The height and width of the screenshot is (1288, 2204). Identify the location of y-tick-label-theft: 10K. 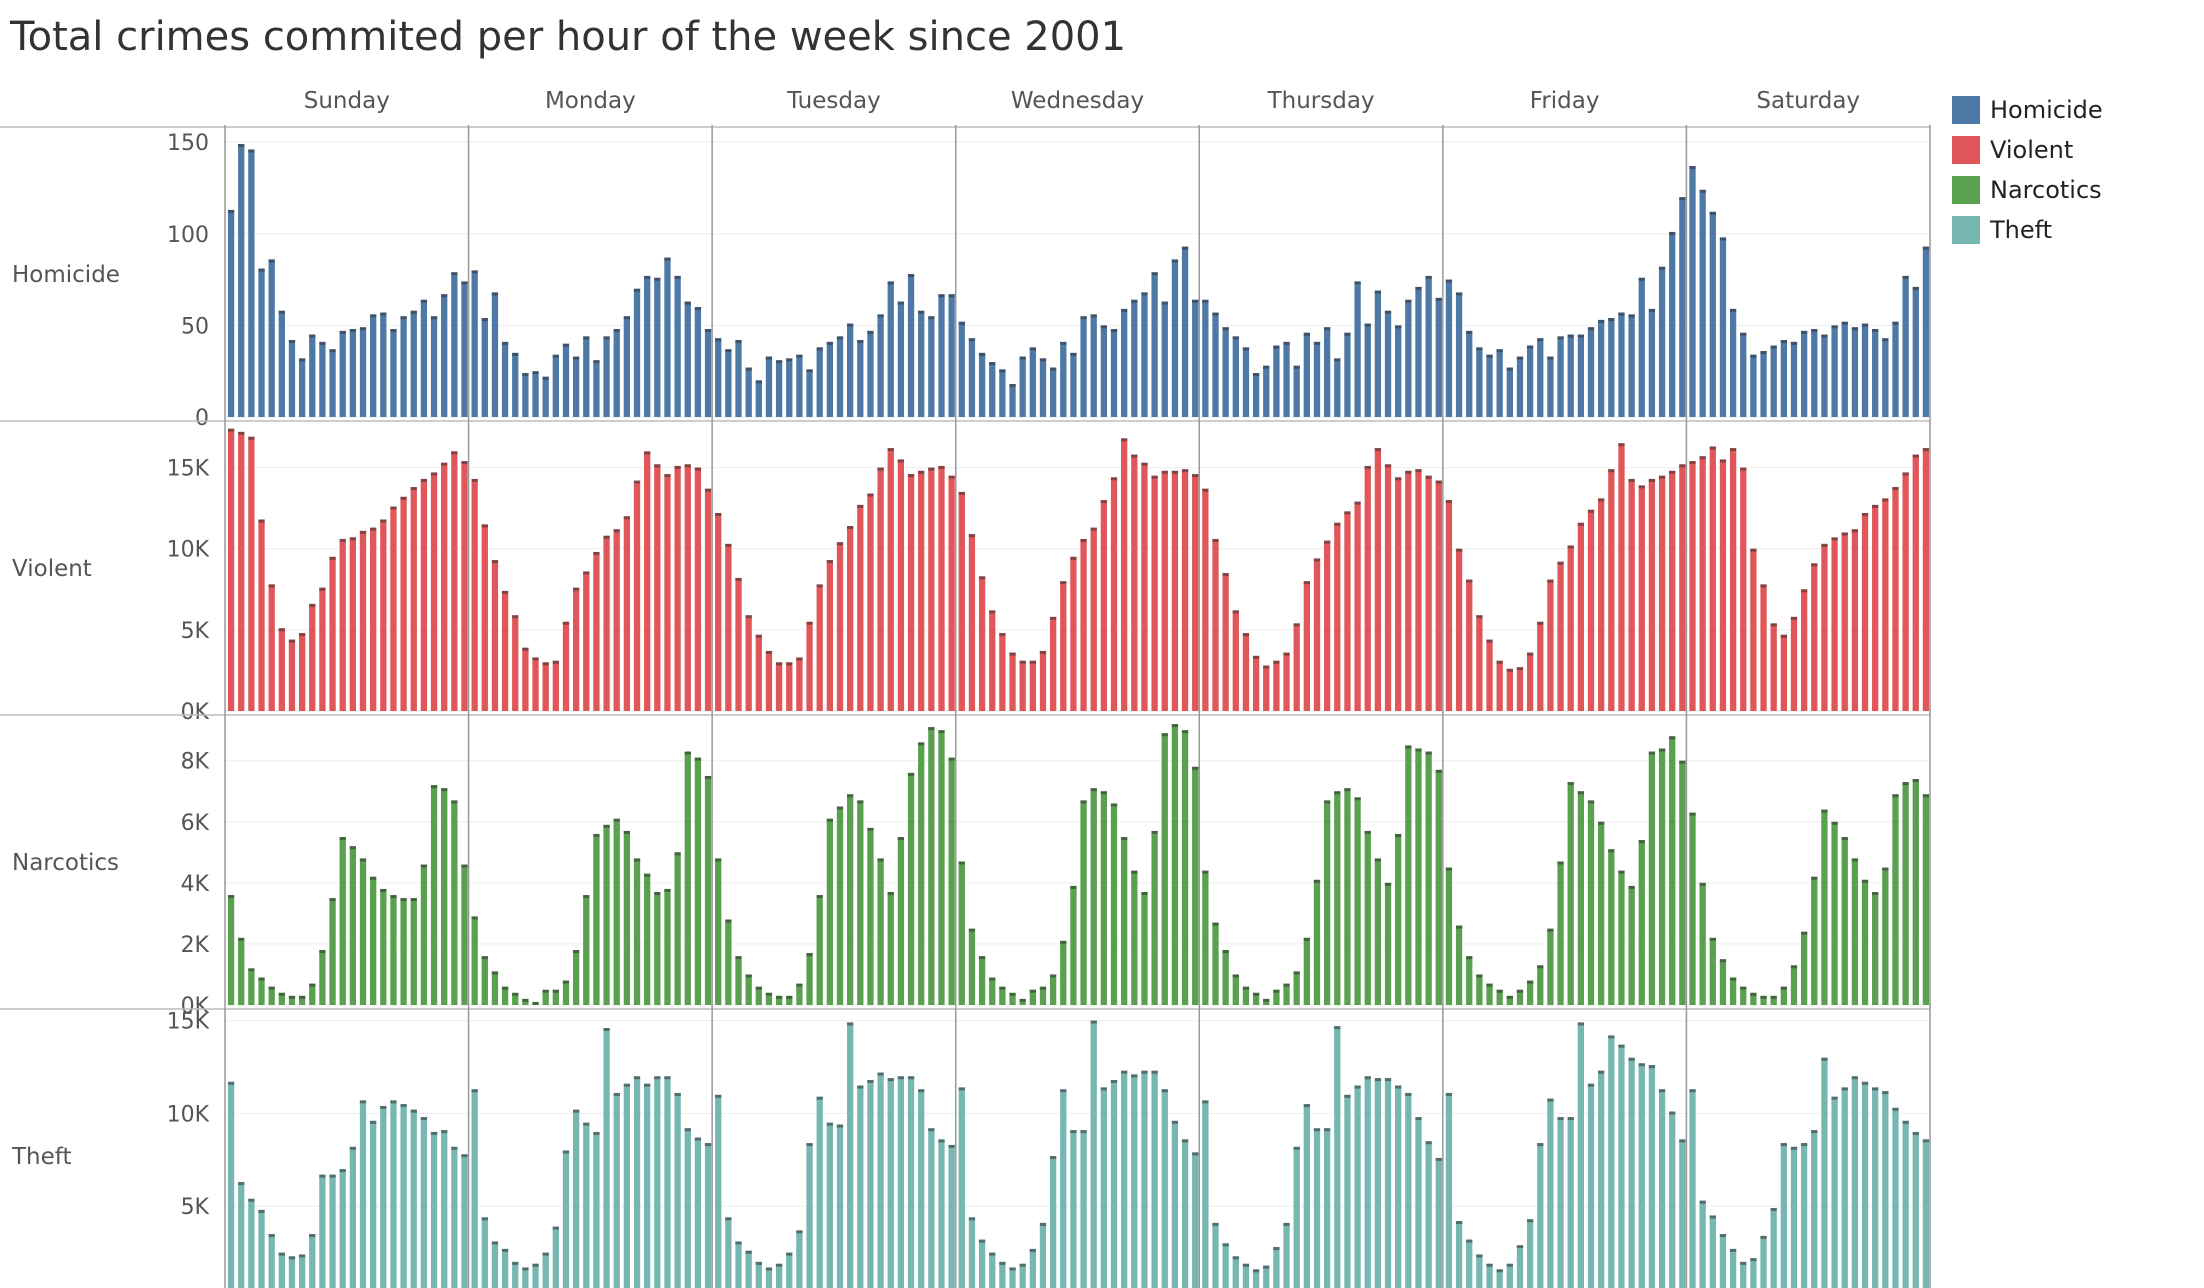
(188, 1114).